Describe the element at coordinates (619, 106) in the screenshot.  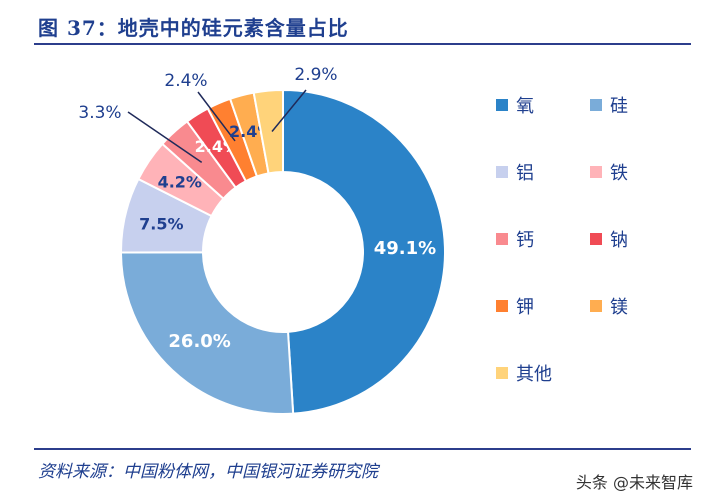
I see `legend-label: 硅` at that location.